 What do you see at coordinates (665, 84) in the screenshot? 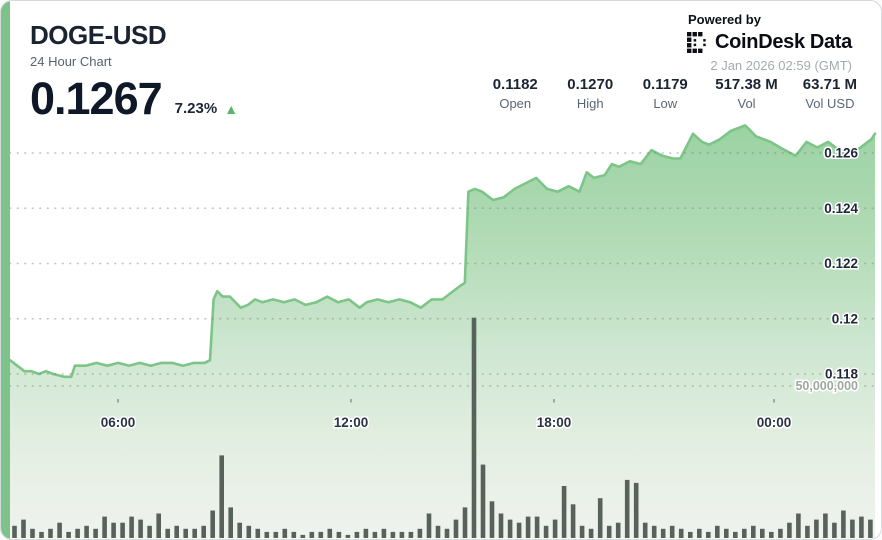
I see `stat-value: 0.1179` at bounding box center [665, 84].